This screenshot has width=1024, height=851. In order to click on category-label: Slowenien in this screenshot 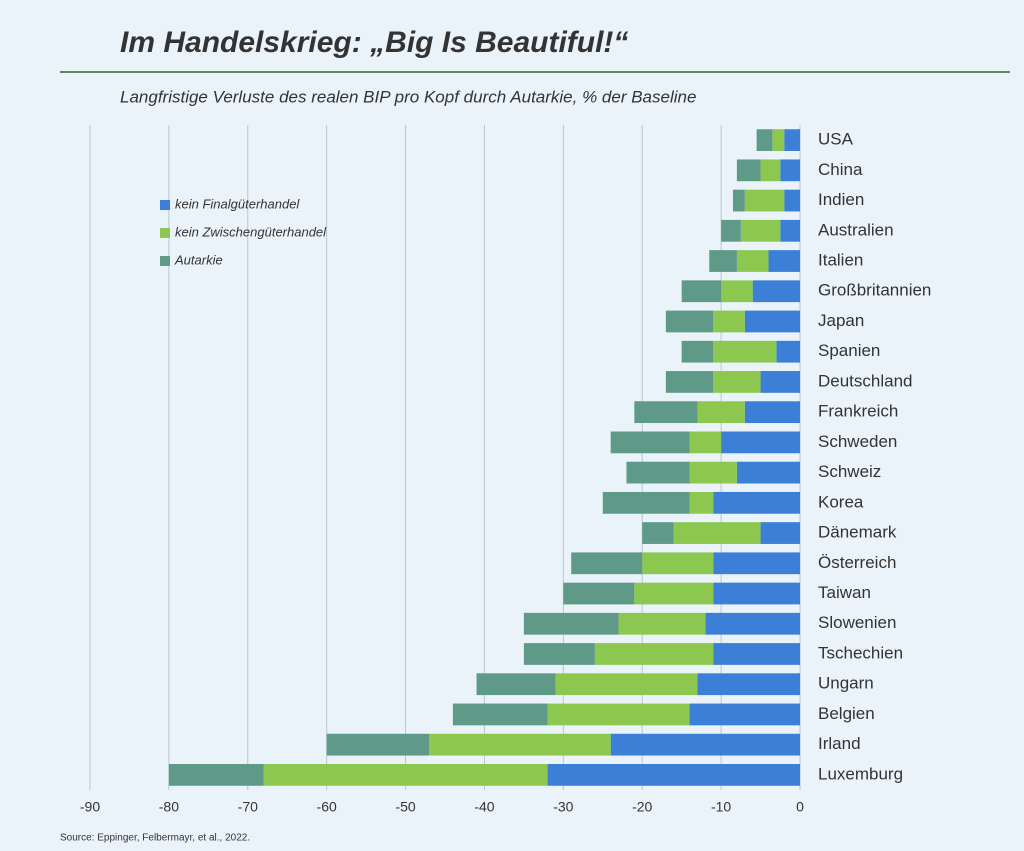, I will do `click(857, 622)`.